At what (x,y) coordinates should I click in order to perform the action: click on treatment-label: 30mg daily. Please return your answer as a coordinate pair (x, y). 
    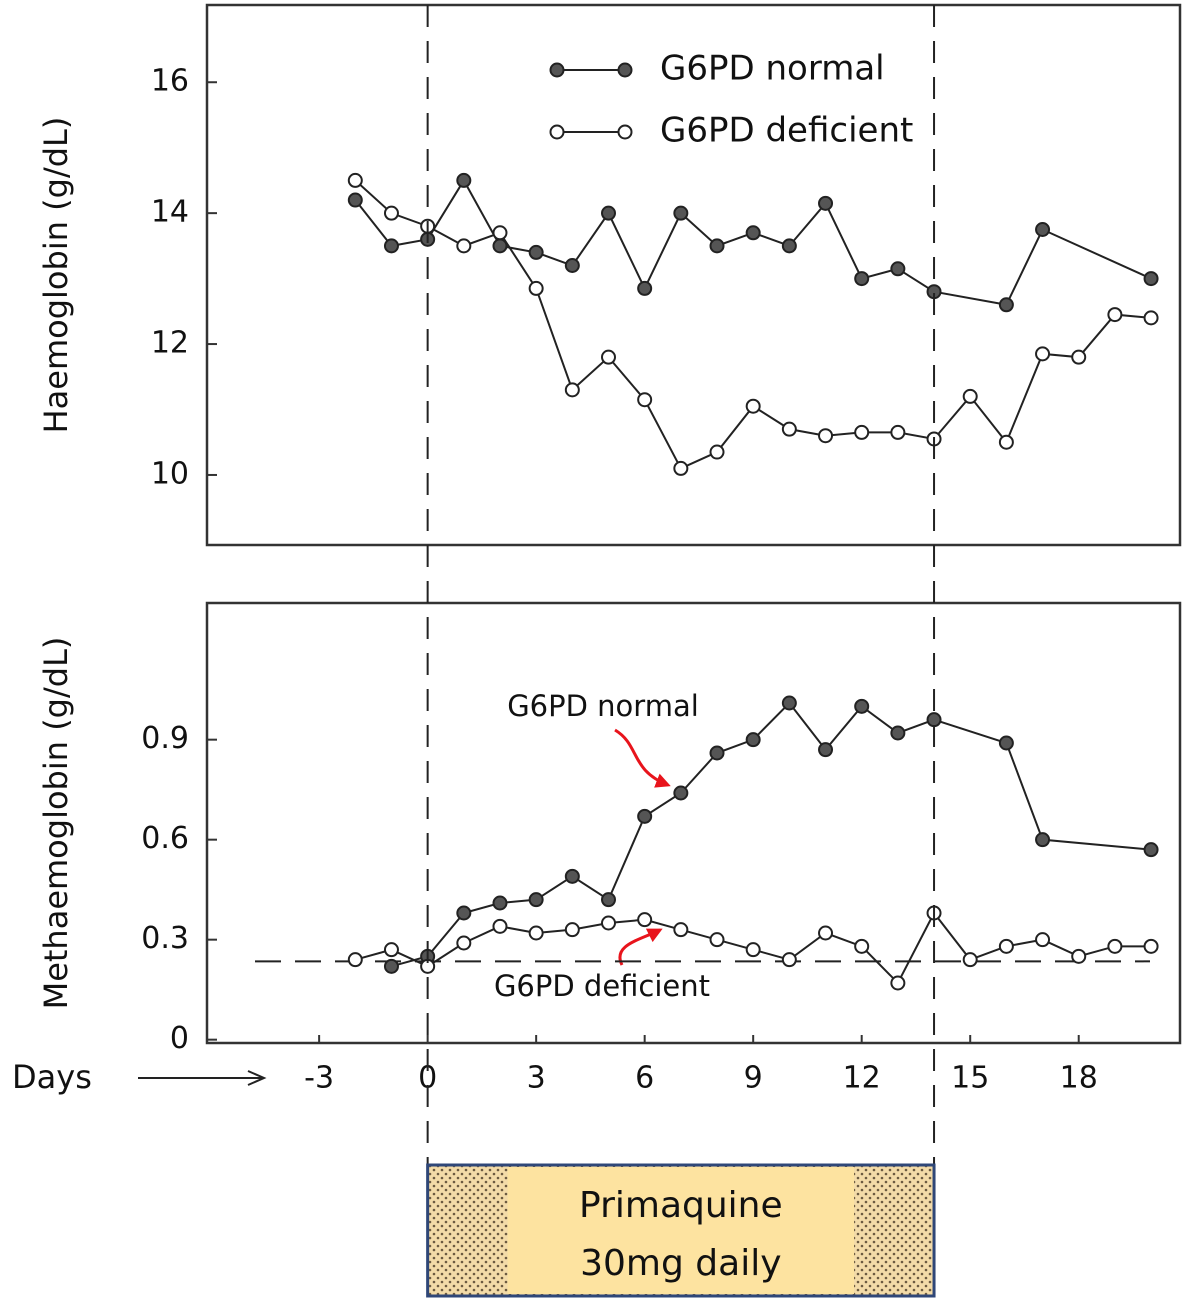
    Looking at the image, I should click on (680, 1263).